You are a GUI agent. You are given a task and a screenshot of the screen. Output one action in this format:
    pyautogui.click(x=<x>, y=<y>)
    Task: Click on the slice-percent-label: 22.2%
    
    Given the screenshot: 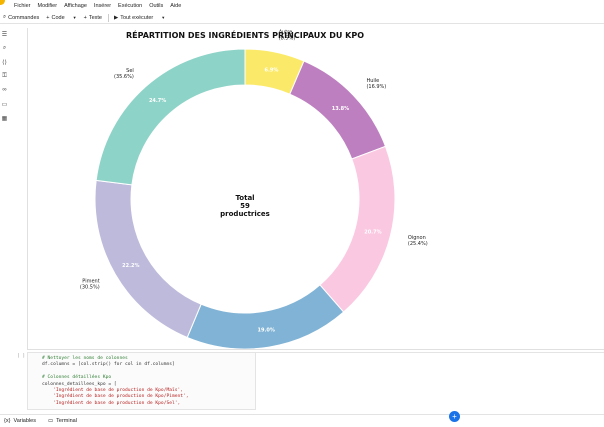 What is the action you would take?
    pyautogui.click(x=130, y=266)
    